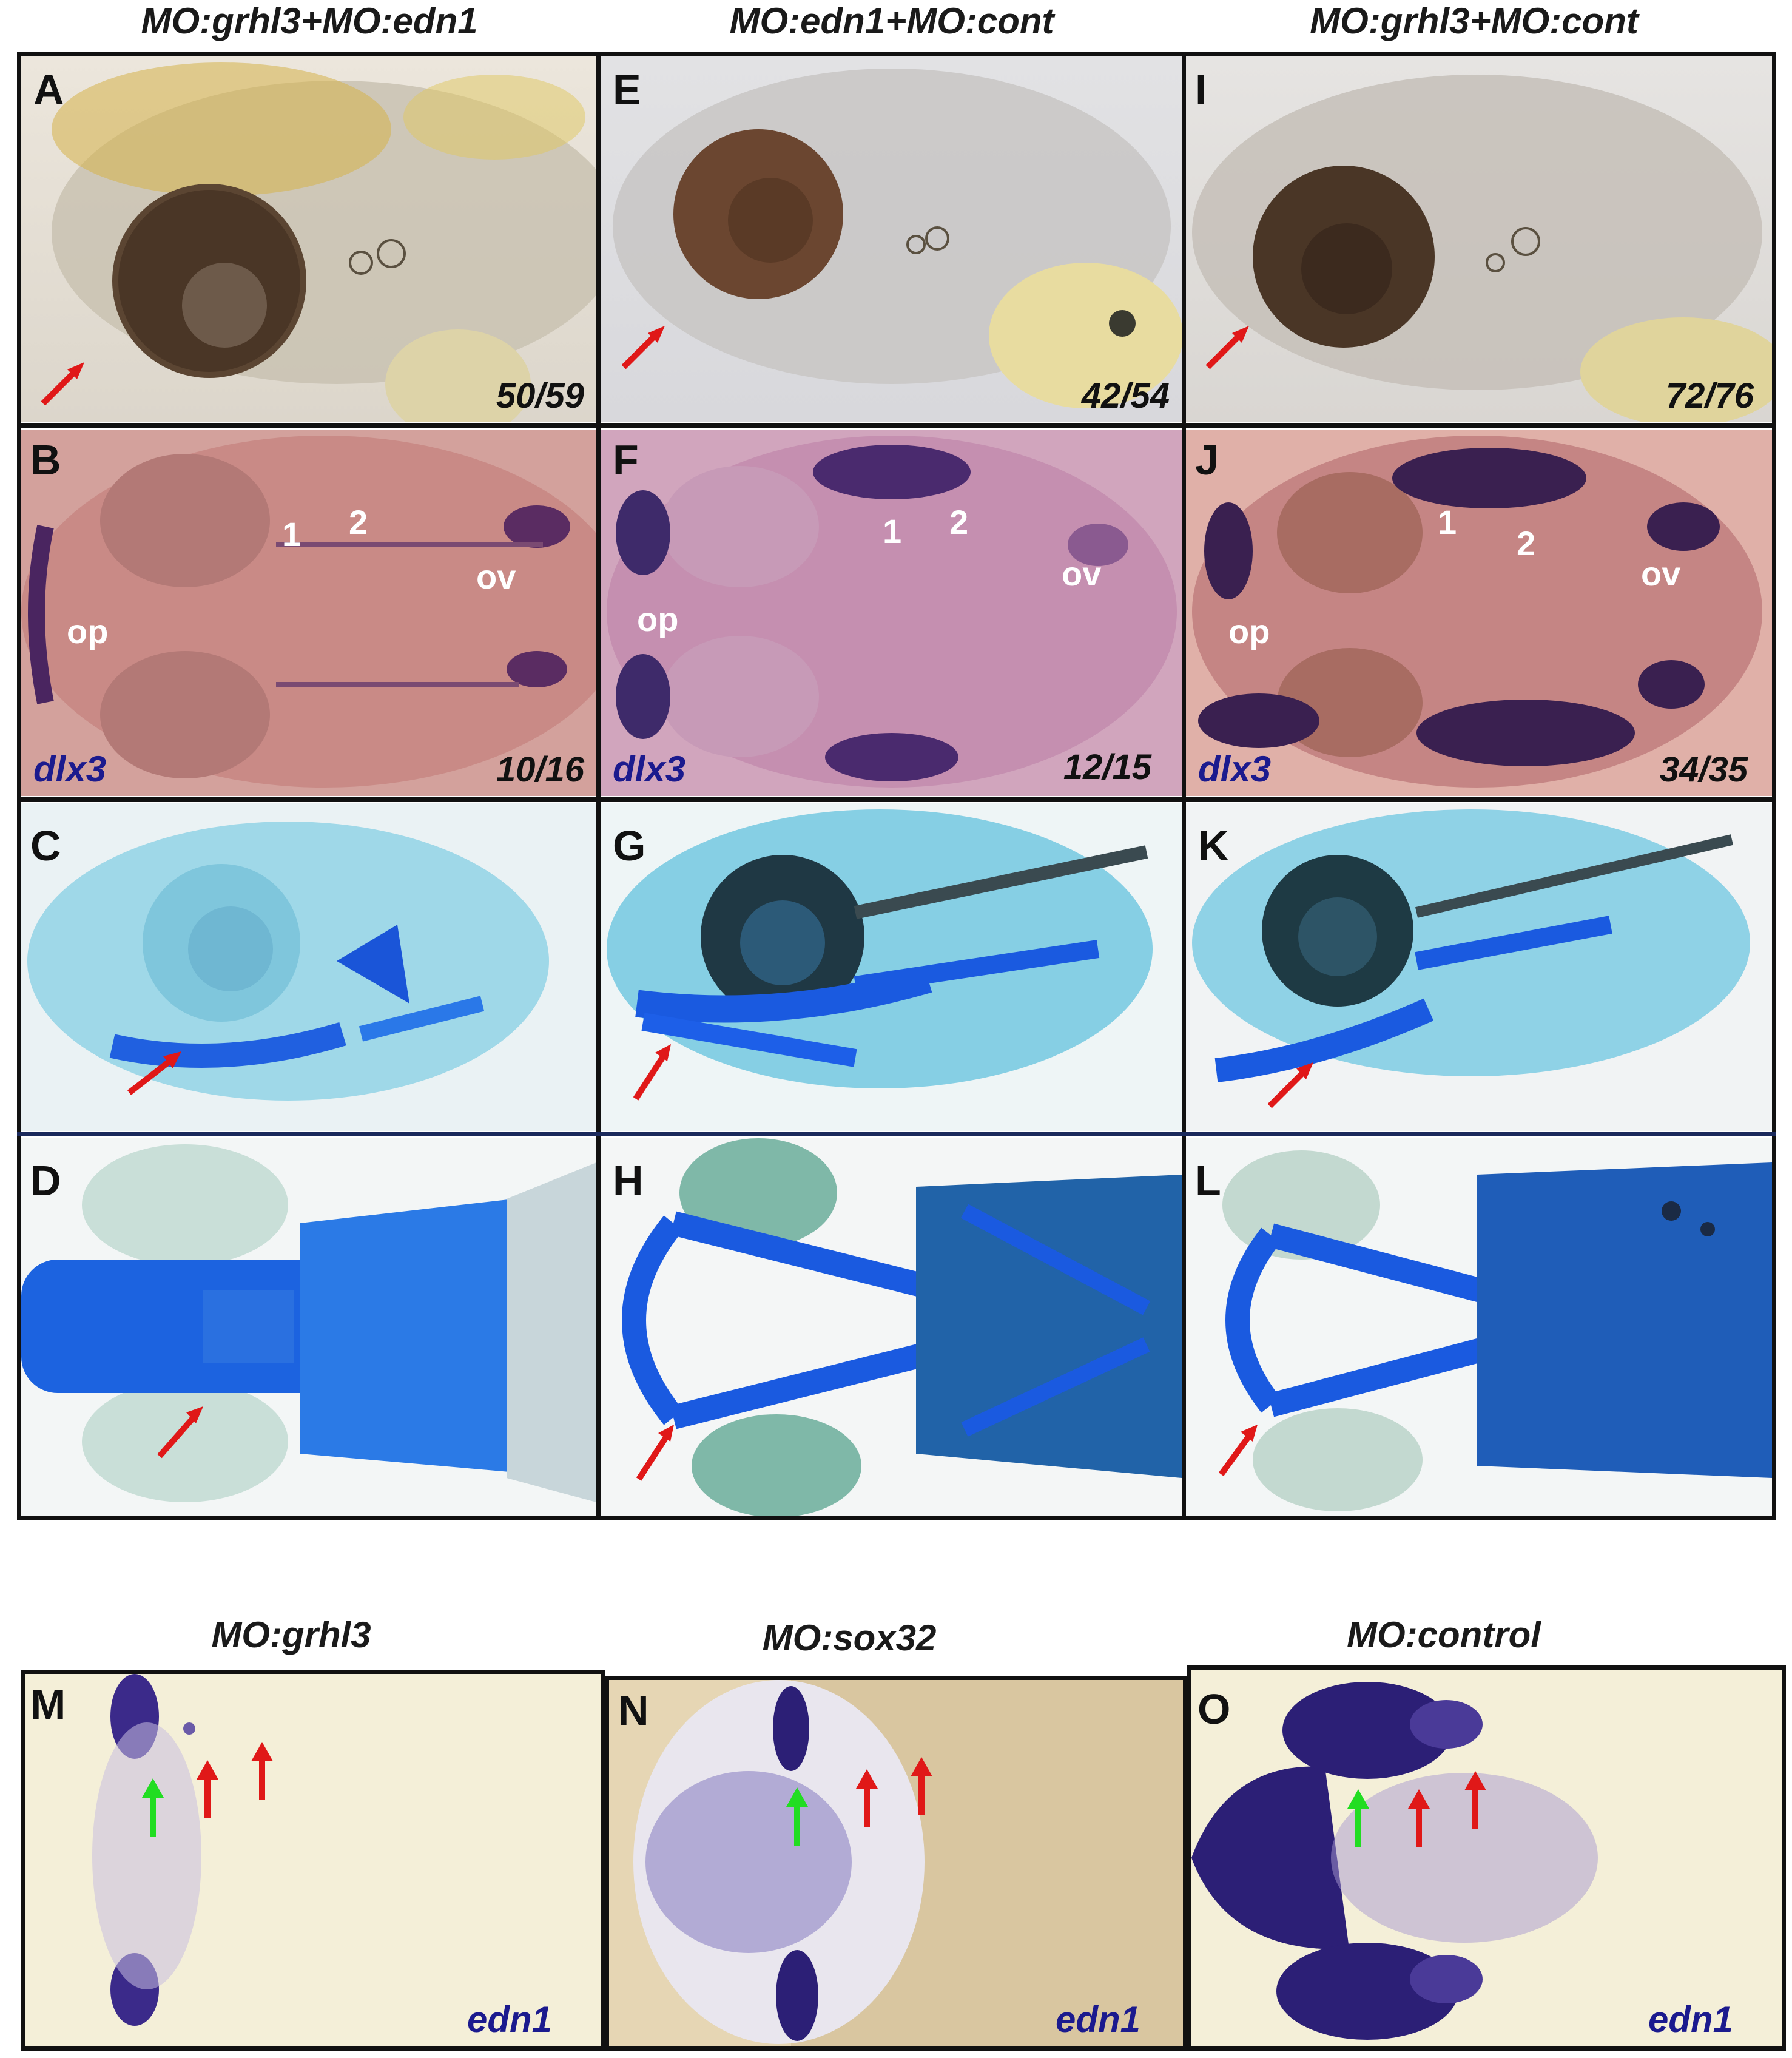  I want to click on panel-C: C, so click(308, 967).